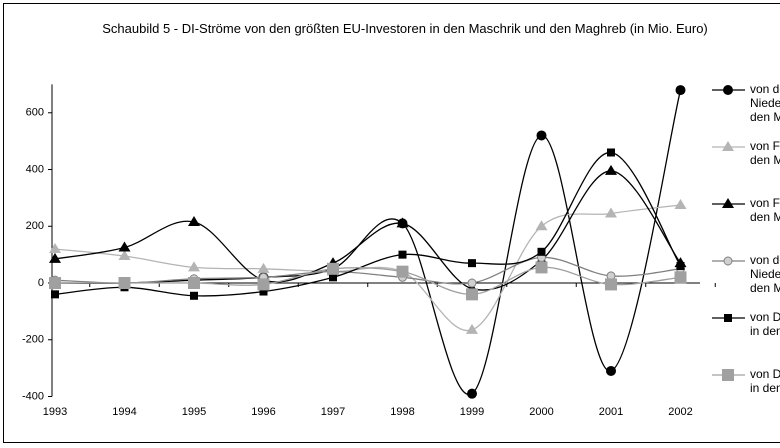  Describe the element at coordinates (541, 412) in the screenshot. I see `x-tick-label: 2000` at that location.